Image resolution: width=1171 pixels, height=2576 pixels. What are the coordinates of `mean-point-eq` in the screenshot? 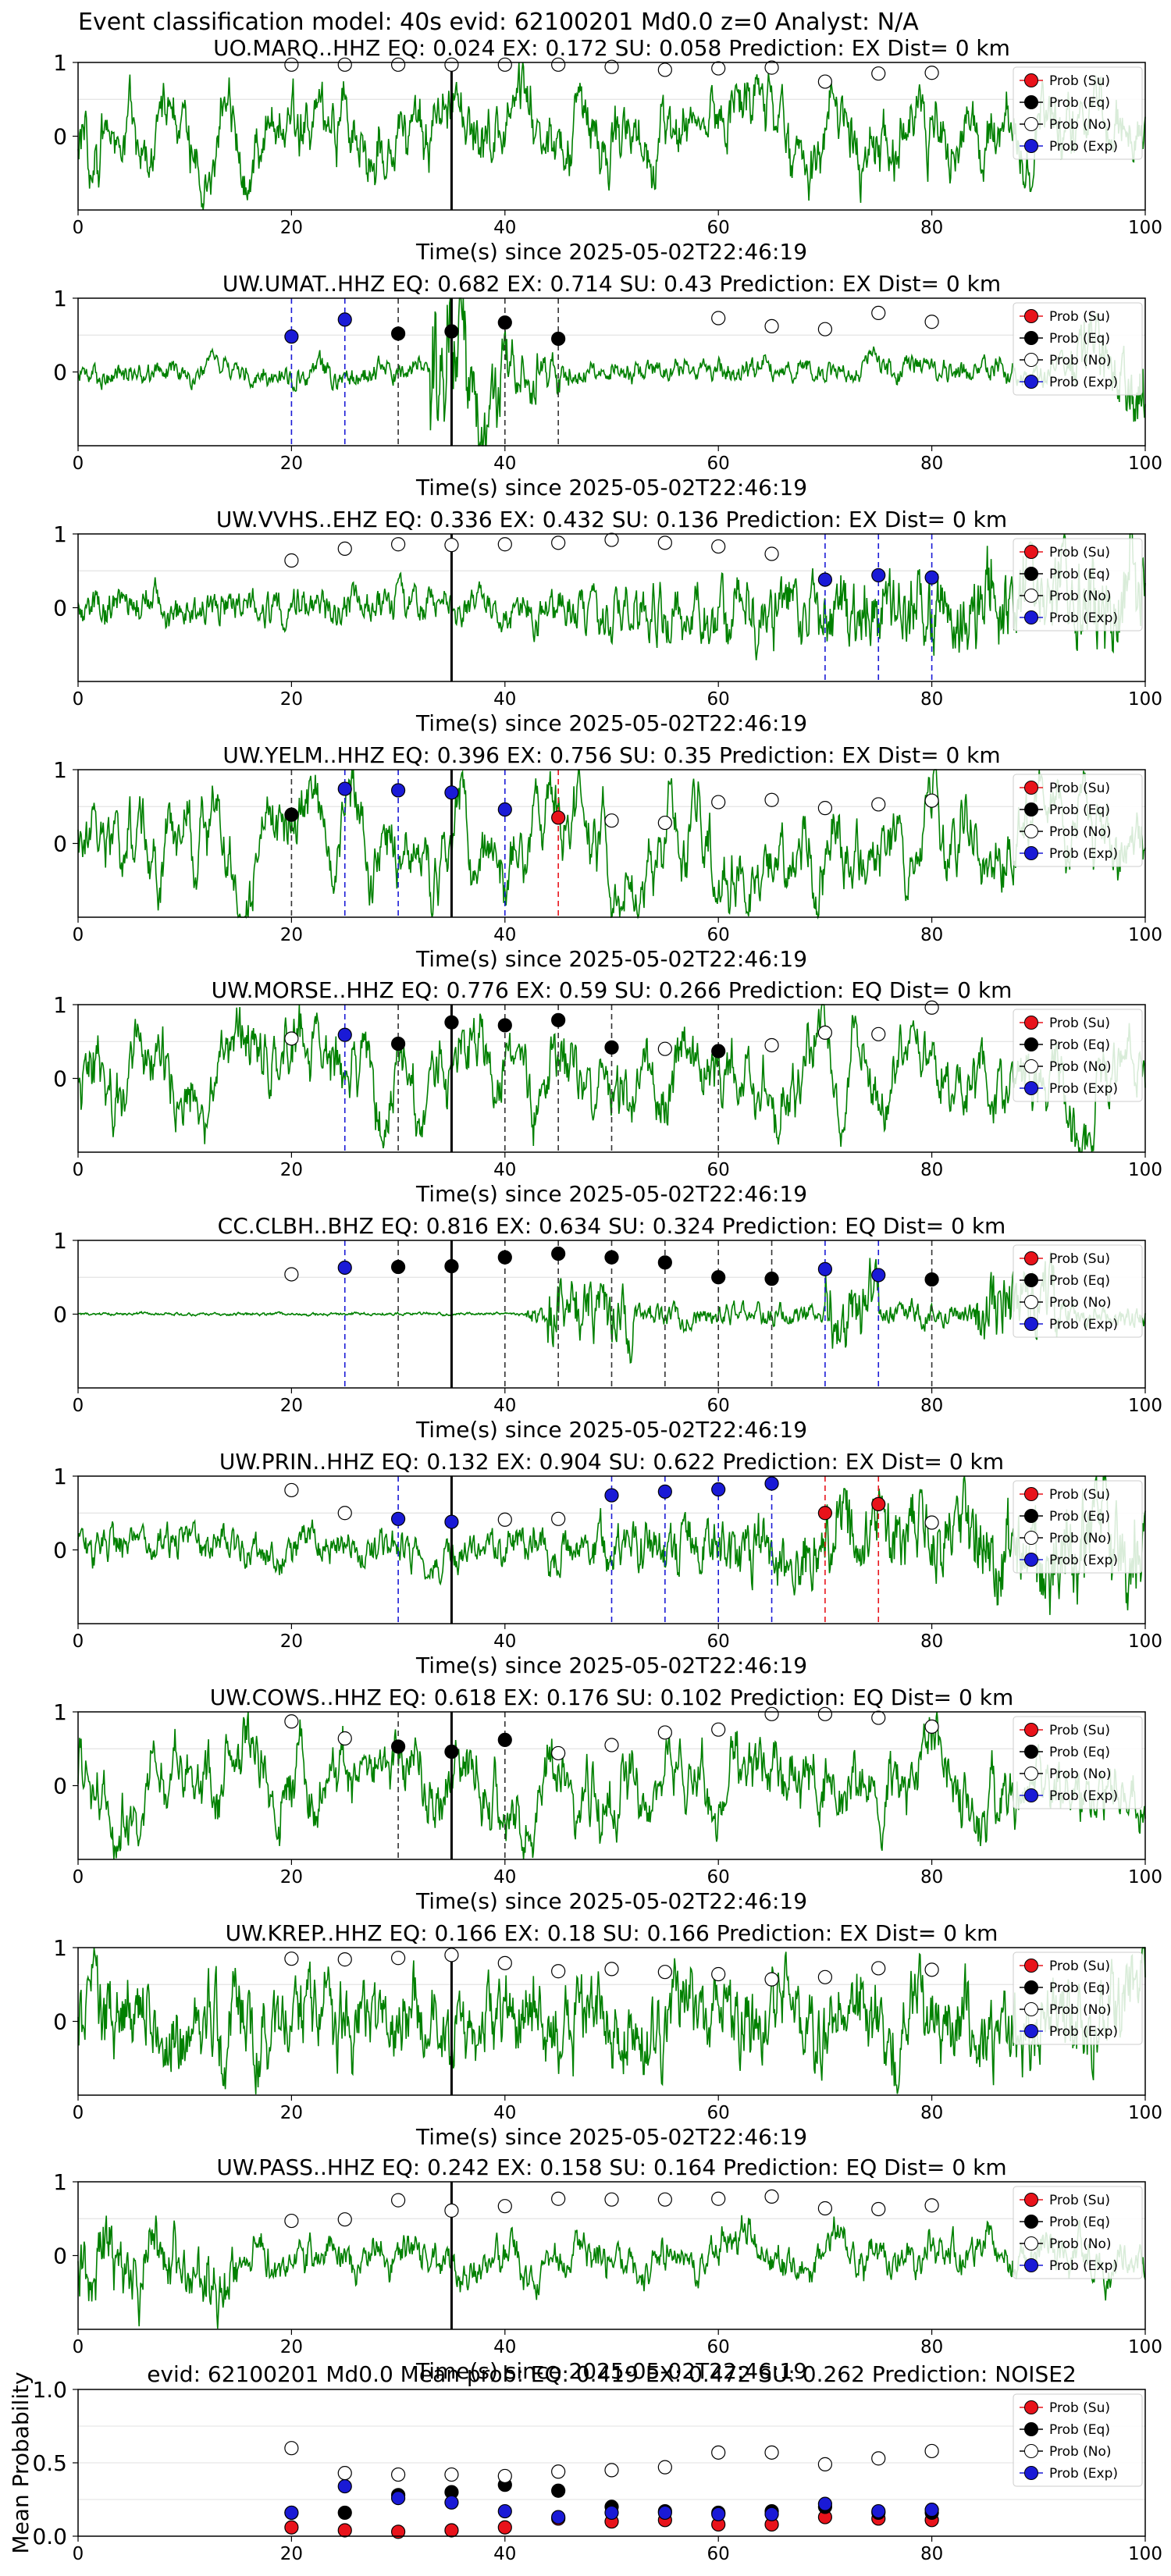 It's located at (558, 2490).